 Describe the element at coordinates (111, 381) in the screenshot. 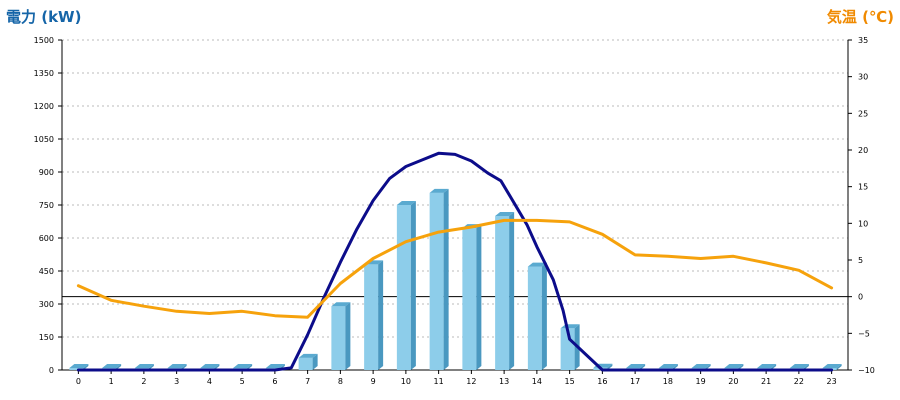

I see `x-tick-label: 1` at that location.